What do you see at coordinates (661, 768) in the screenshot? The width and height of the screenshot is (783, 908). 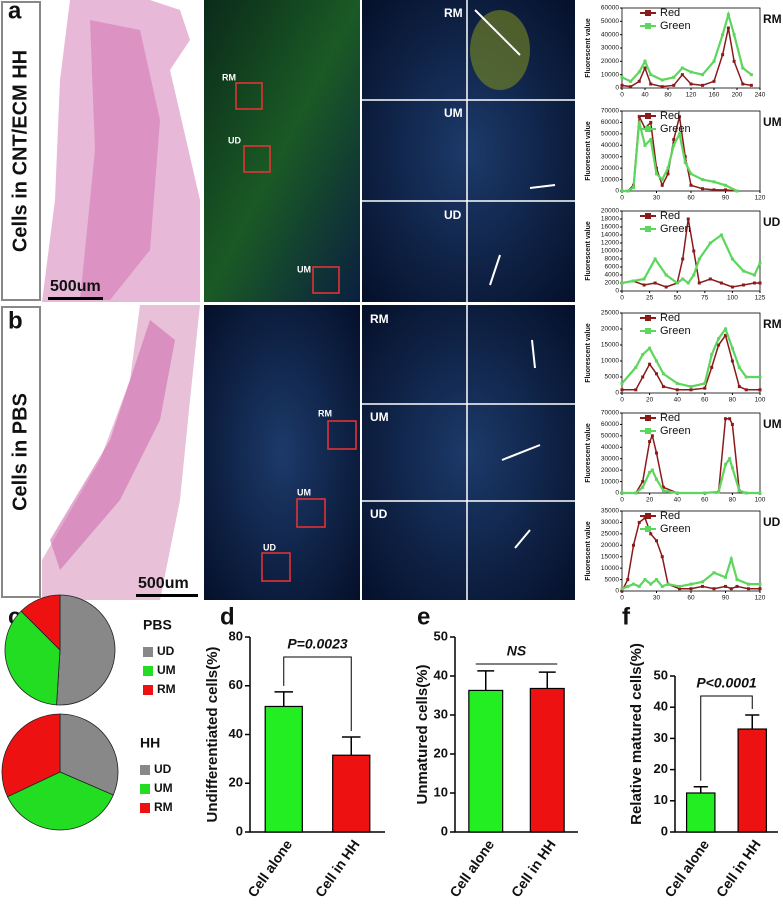 I see `y-tick-label: 20` at bounding box center [661, 768].